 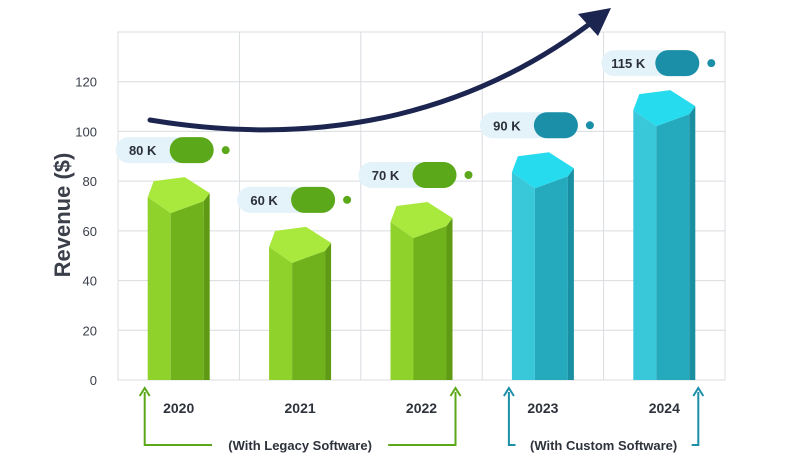 I want to click on y-tick-label: 120, so click(x=86, y=82).